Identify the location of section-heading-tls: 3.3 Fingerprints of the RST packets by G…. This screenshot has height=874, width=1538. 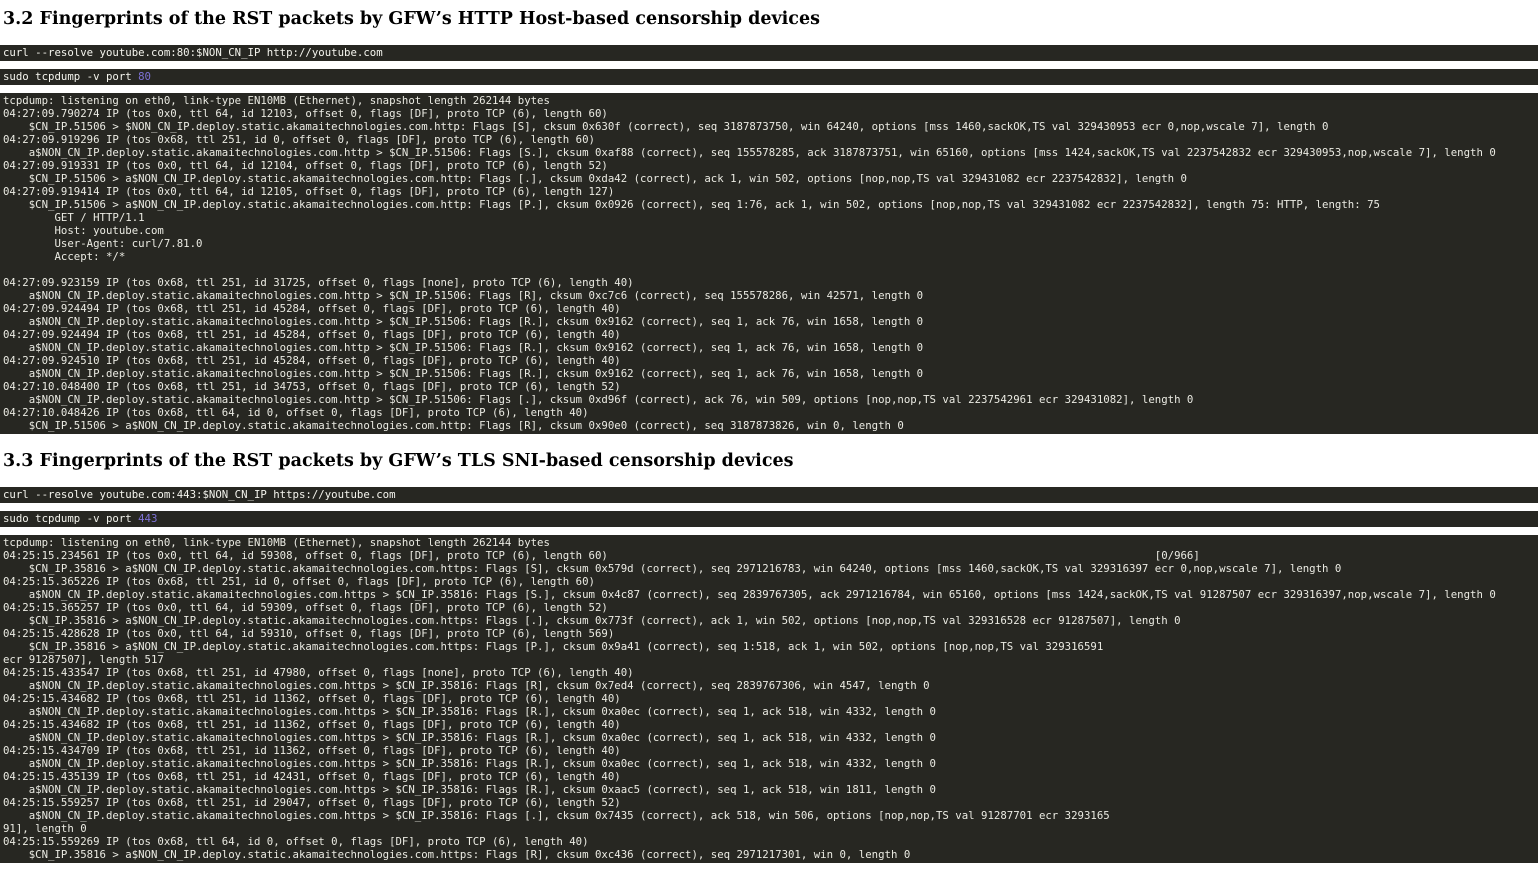
(398, 461).